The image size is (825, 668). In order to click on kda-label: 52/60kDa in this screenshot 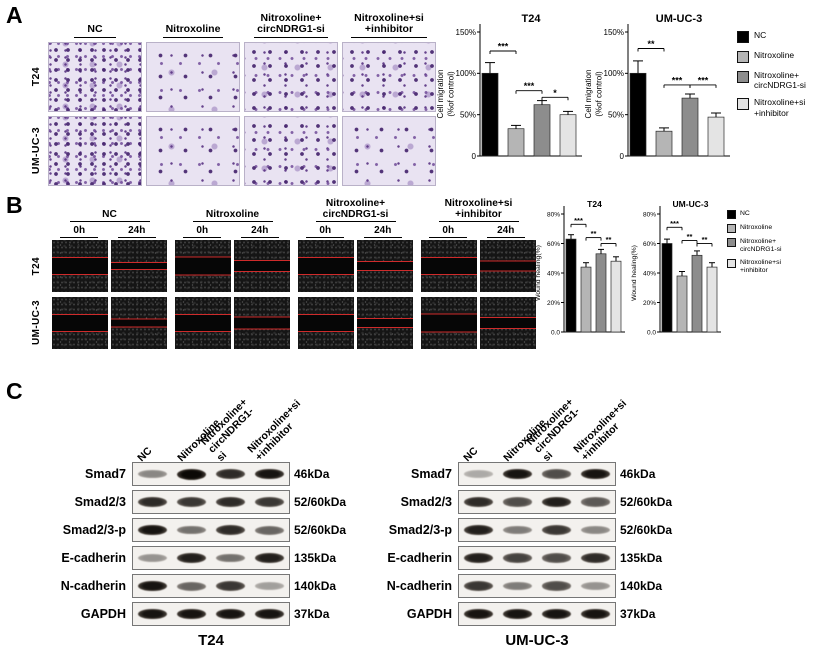, I will do `click(320, 502)`.